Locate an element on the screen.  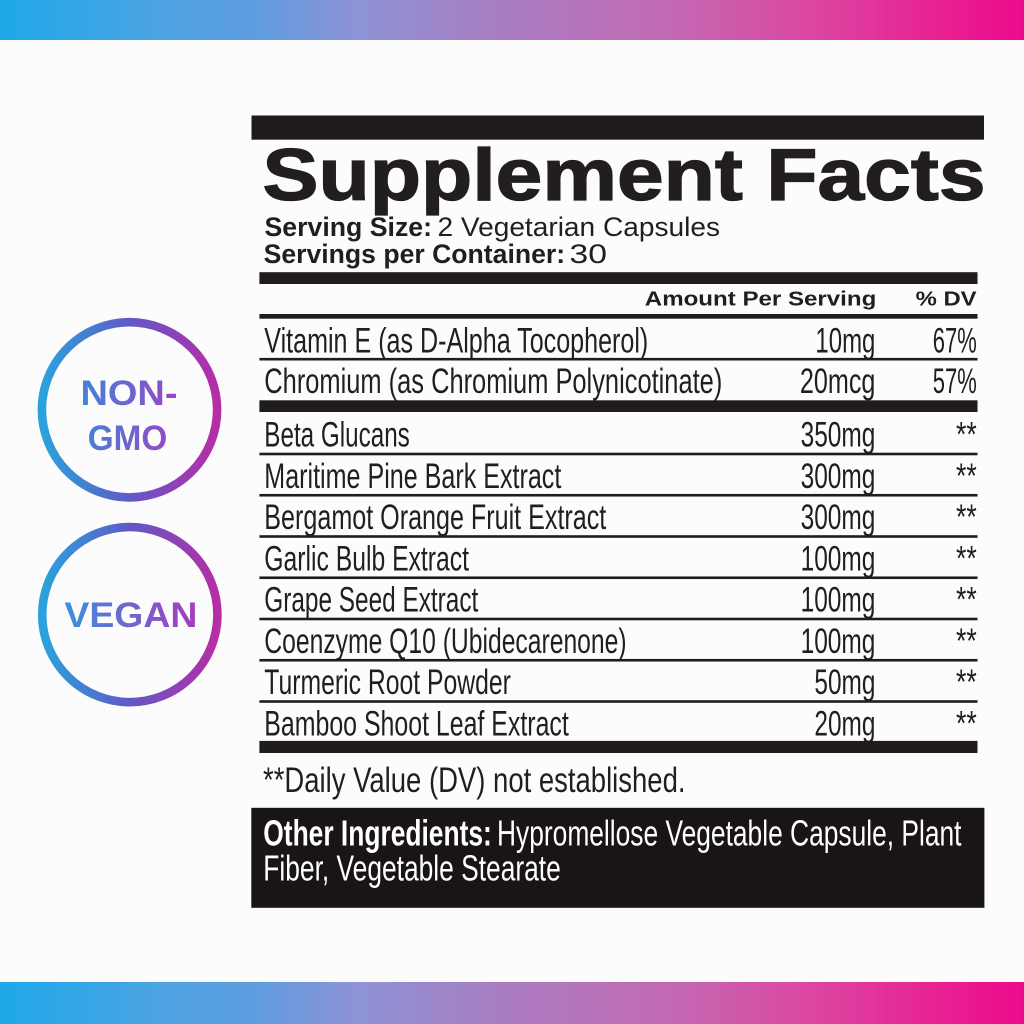
svg-text:**Daily Value (DV) not establi: **Daily Value (DV) not established. is located at coordinates (474, 780).